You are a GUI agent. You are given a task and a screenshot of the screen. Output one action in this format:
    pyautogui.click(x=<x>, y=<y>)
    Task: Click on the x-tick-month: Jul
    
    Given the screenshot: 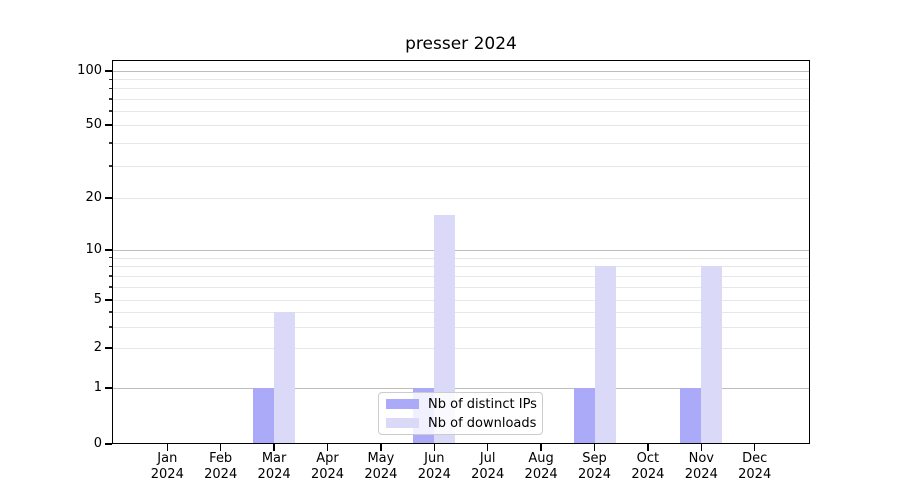 What is the action you would take?
    pyautogui.click(x=487, y=458)
    